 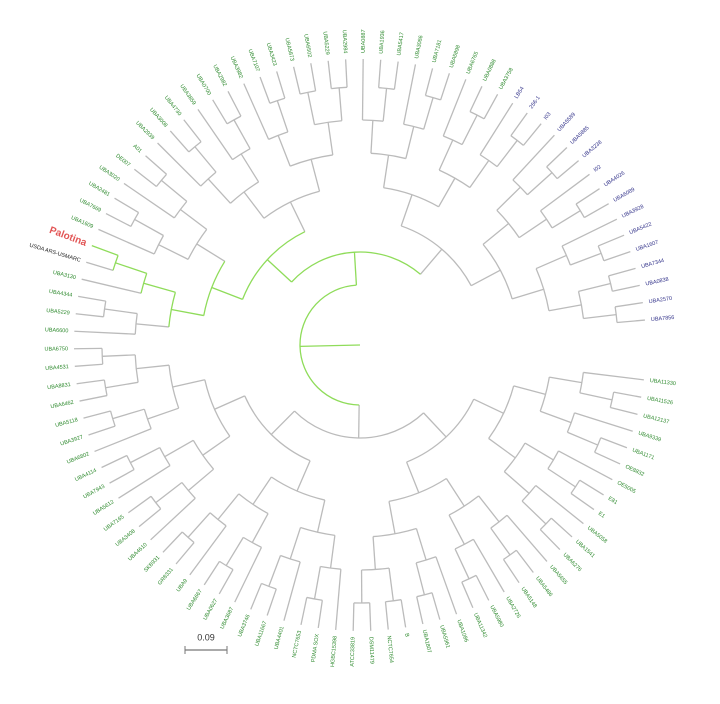 What do you see at coordinates (624, 195) in the screenshot?
I see `leaf-label: UBA6089` at bounding box center [624, 195].